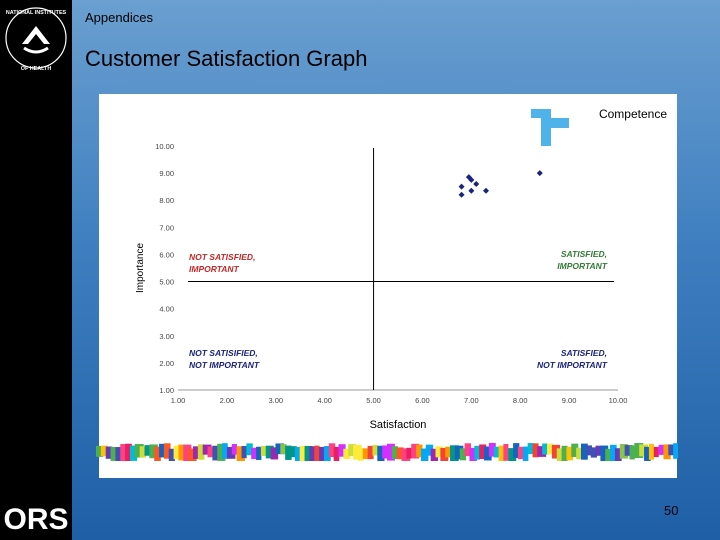 This screenshot has height=540, width=720. I want to click on quadrant-label-top-left: NOT SATISFIED,, so click(222, 257).